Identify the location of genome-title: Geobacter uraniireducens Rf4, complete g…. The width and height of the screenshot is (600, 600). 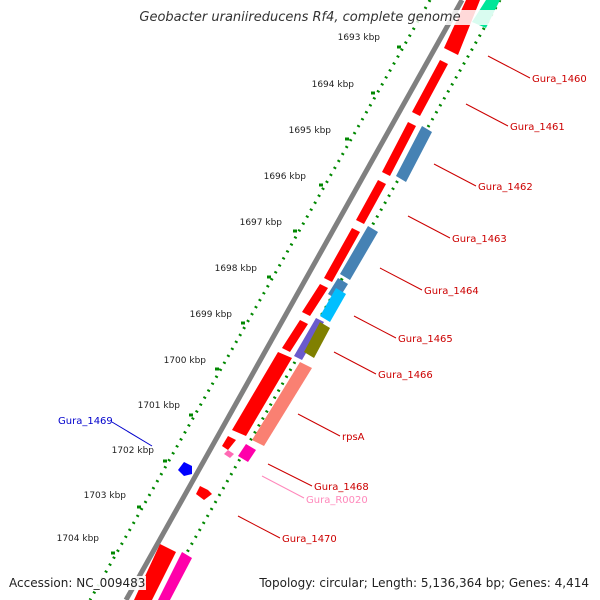
(300, 17).